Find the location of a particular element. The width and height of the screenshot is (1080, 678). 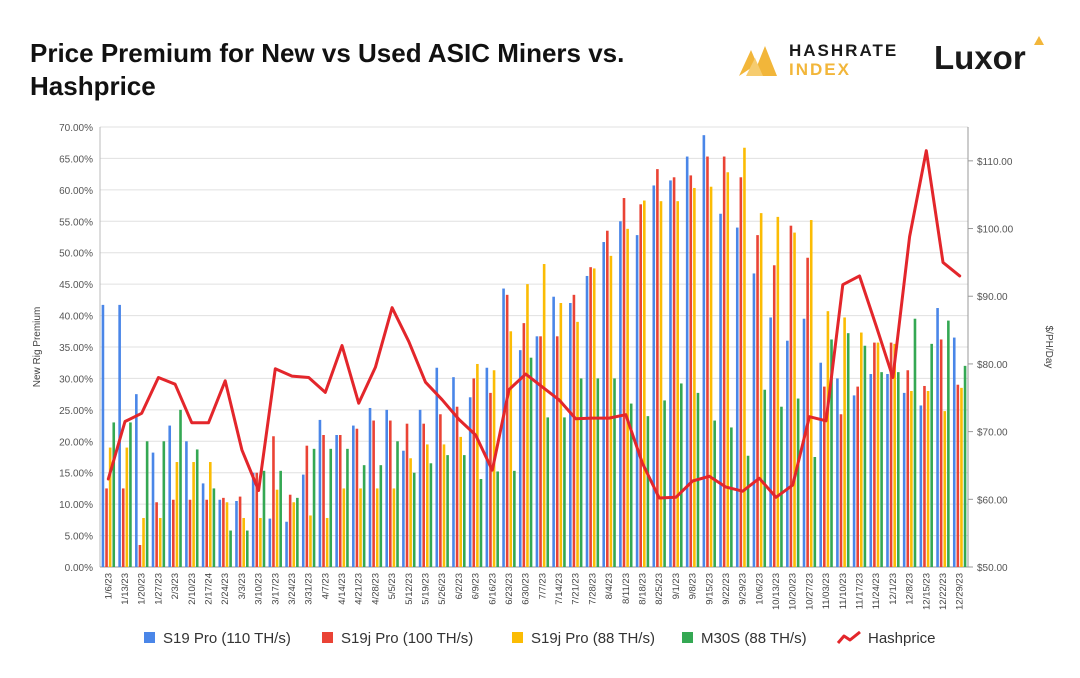

legend-s19jpro88: S19j Pro (88 TH/s) is located at coordinates (583, 639).